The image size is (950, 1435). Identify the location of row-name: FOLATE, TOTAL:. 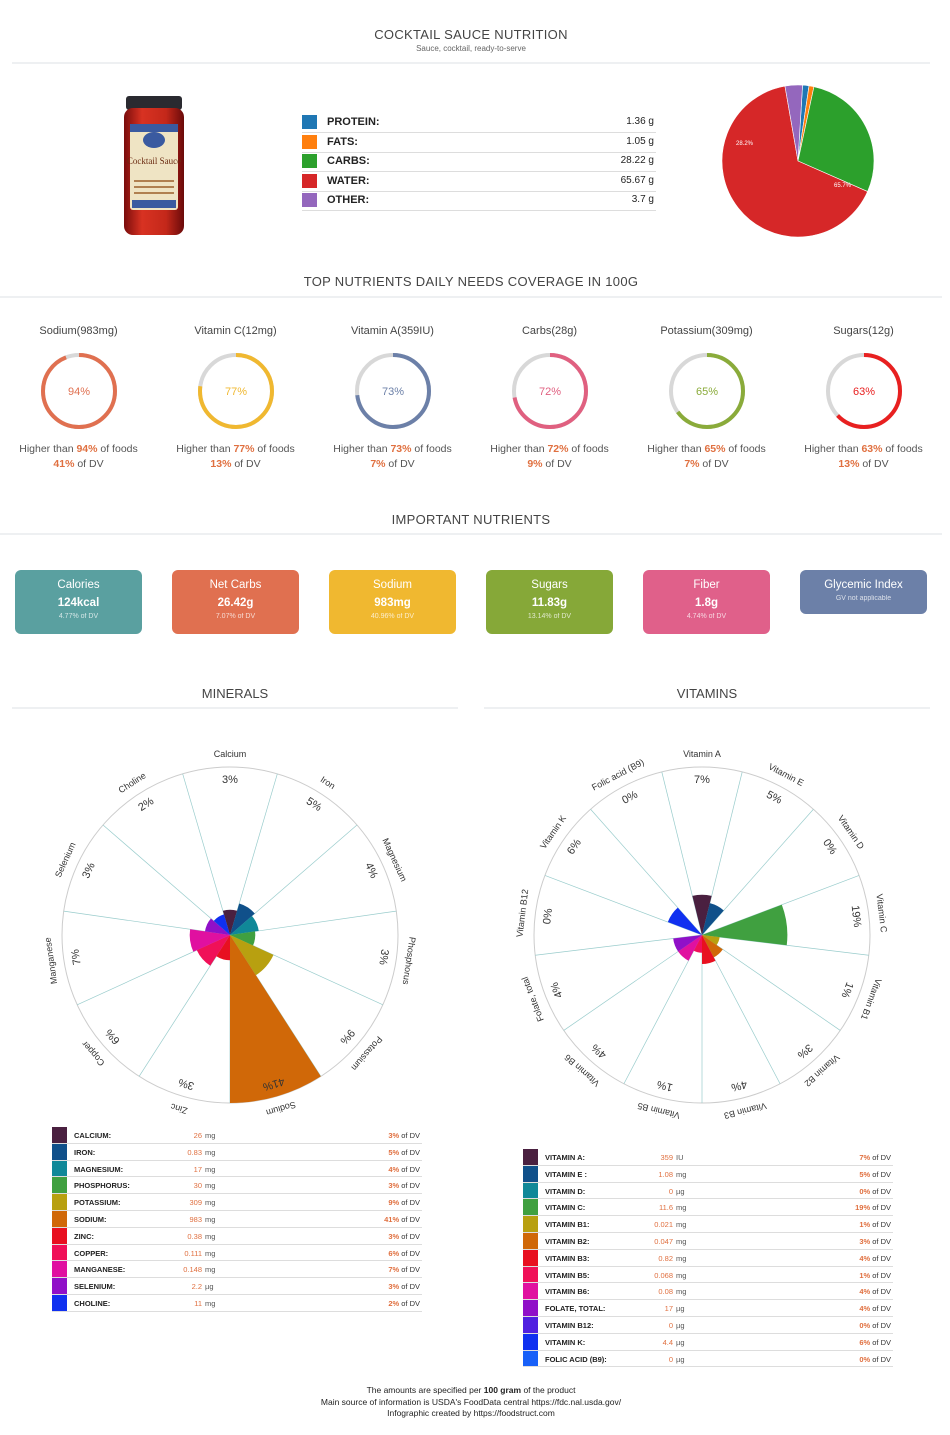
(575, 1309).